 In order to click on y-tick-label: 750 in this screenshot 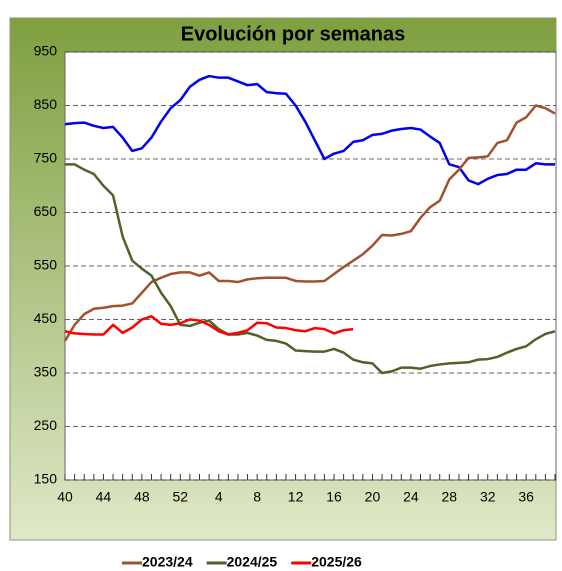, I will do `click(46, 158)`.